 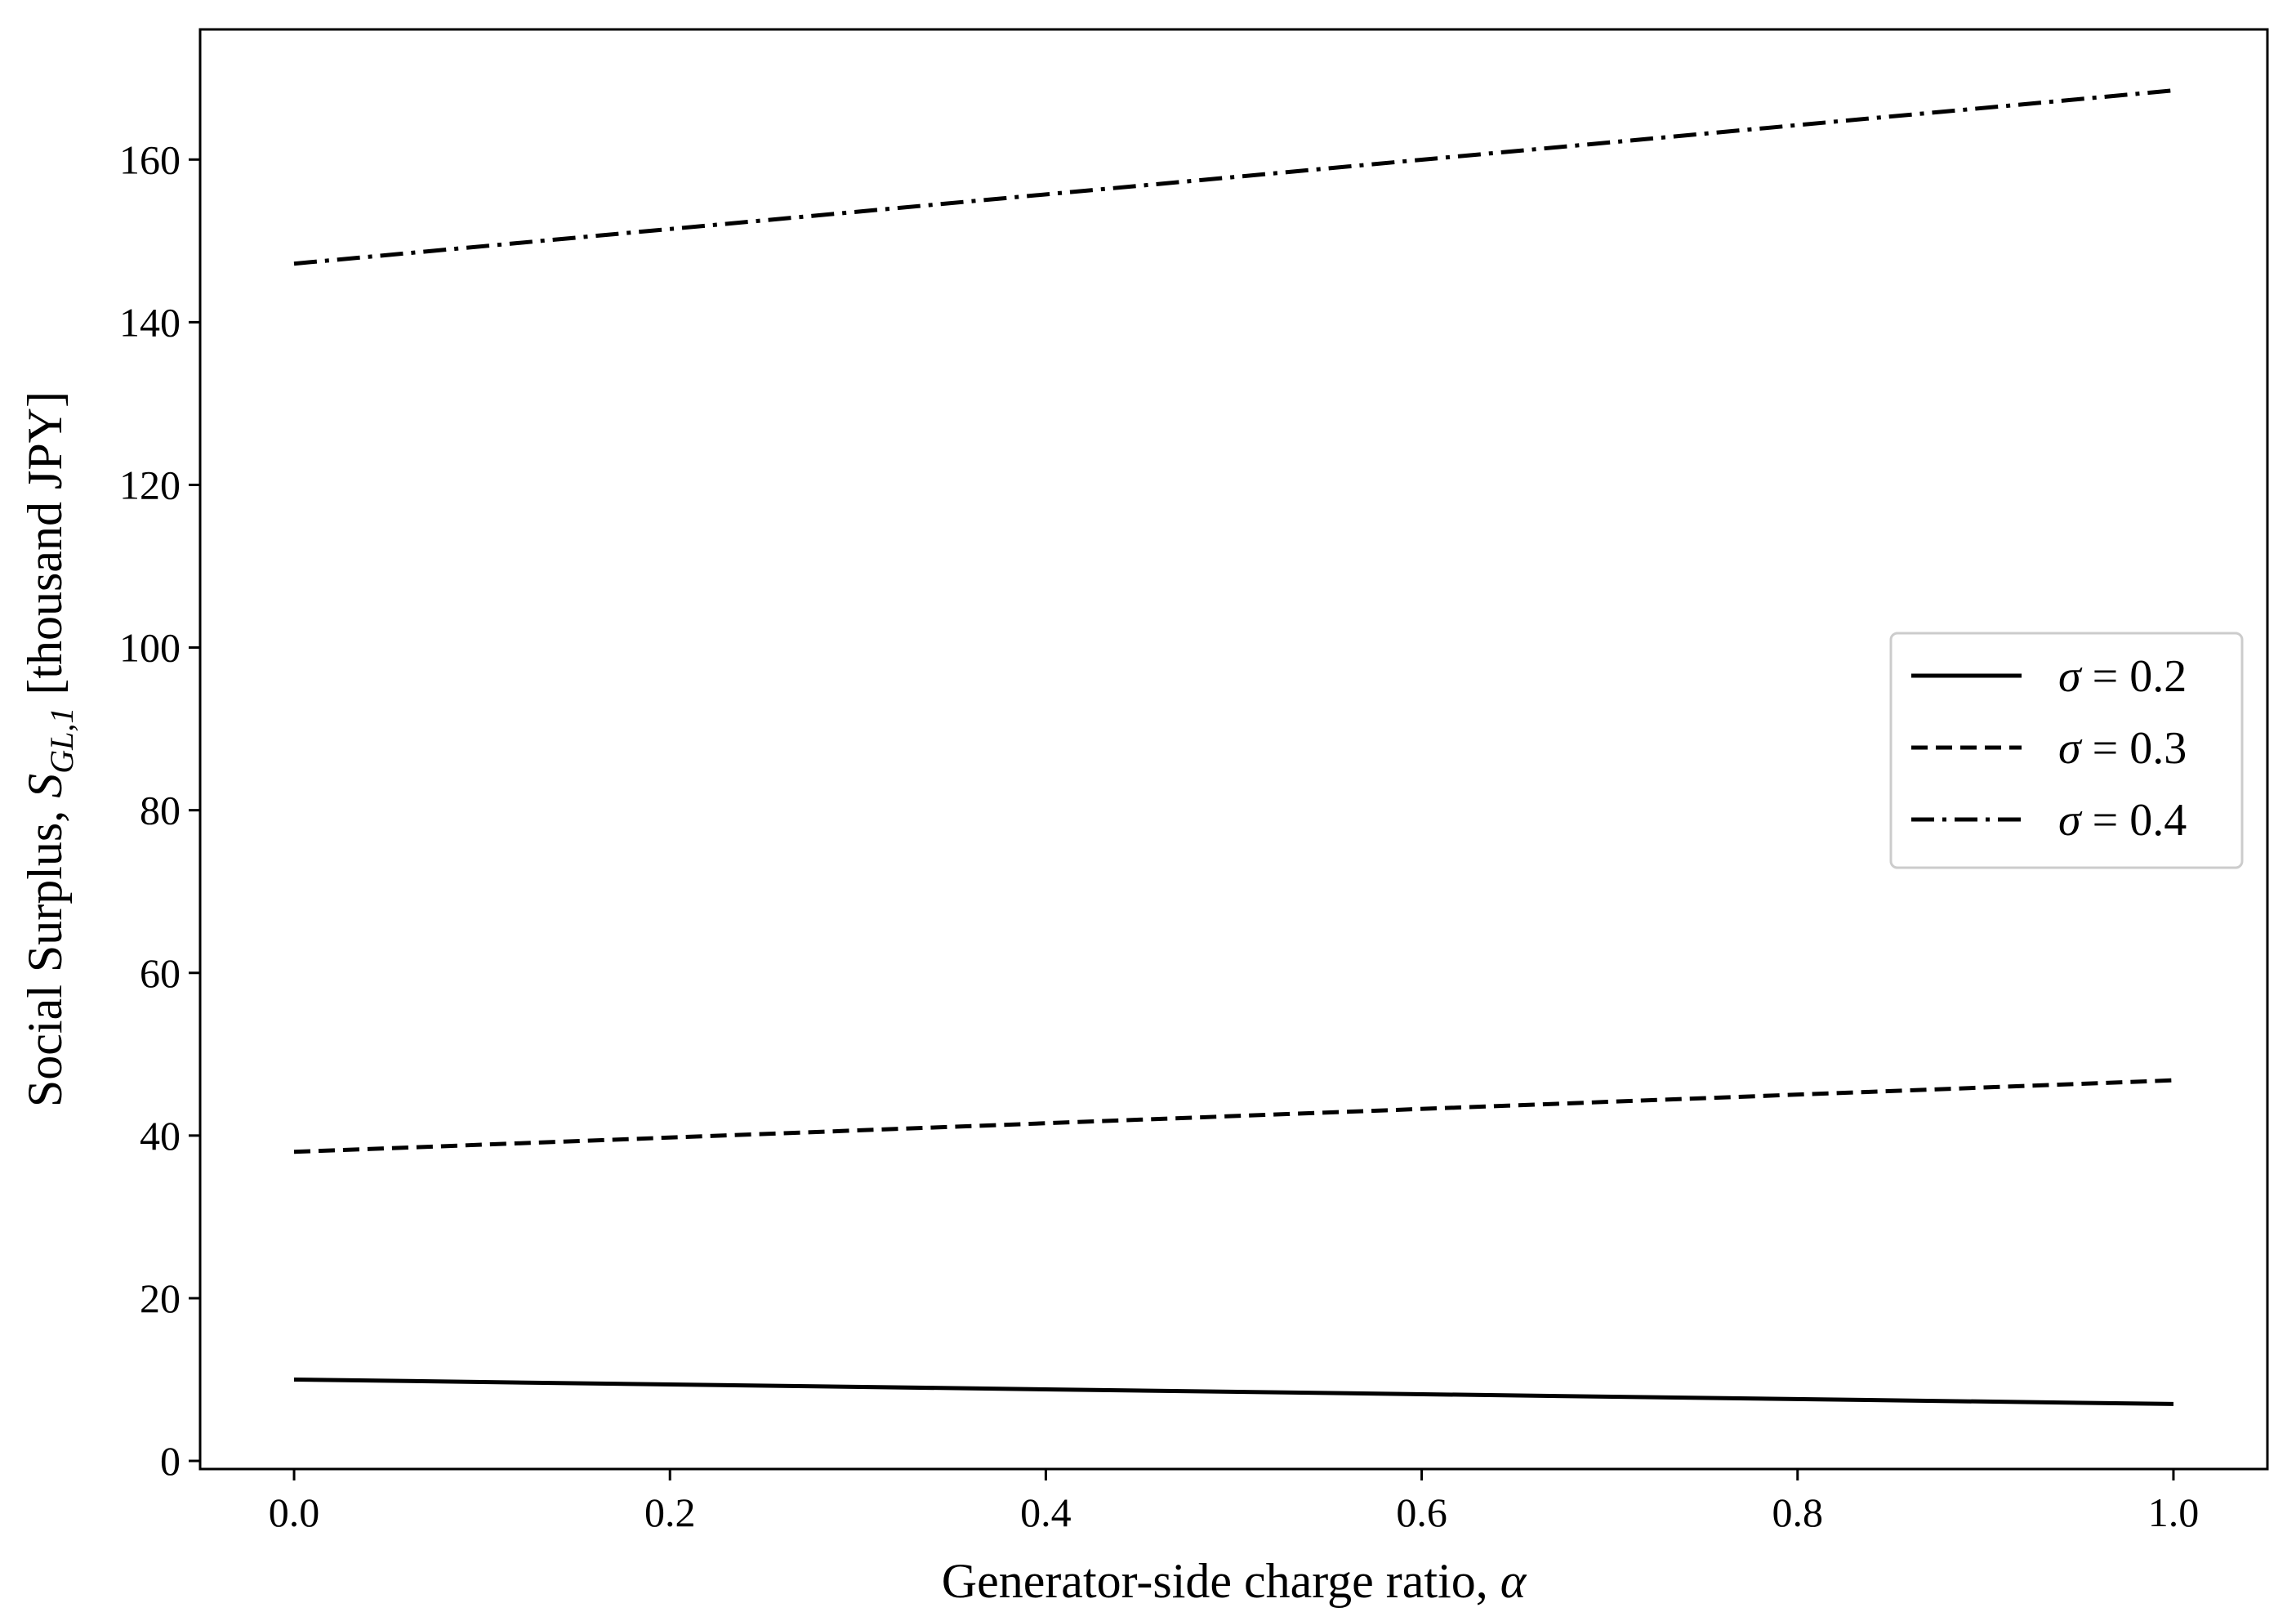 What do you see at coordinates (45, 786) in the screenshot?
I see `y-axis-label-symbol: S` at bounding box center [45, 786].